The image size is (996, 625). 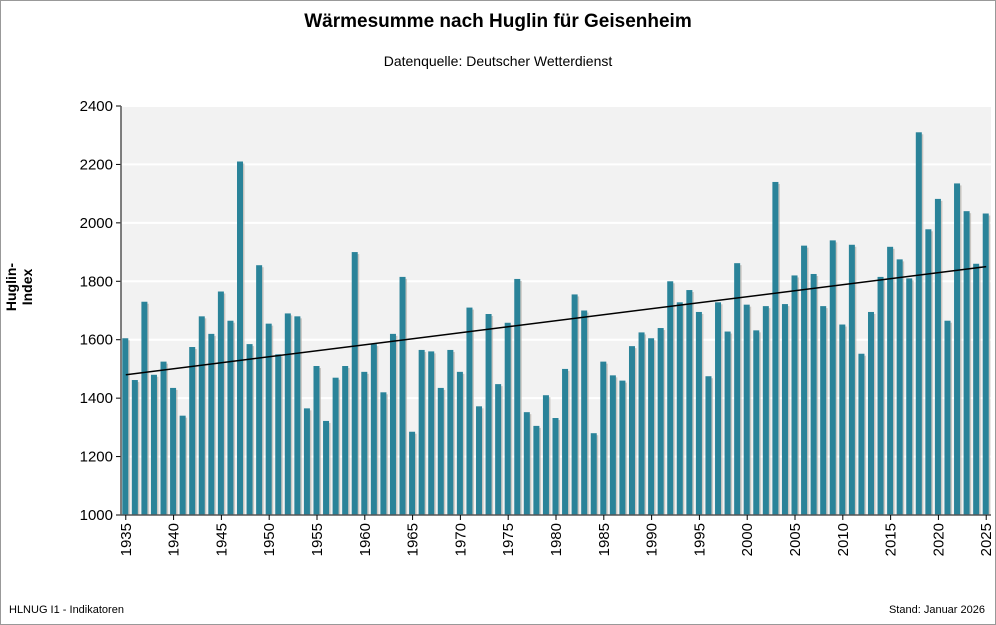 What do you see at coordinates (795, 539) in the screenshot?
I see `x-tick-label: 2005` at bounding box center [795, 539].